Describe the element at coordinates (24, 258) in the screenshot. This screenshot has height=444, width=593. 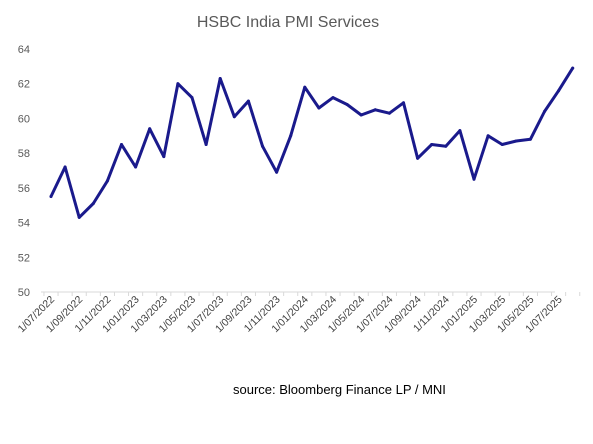
I see `y-tick-label: 52` at that location.